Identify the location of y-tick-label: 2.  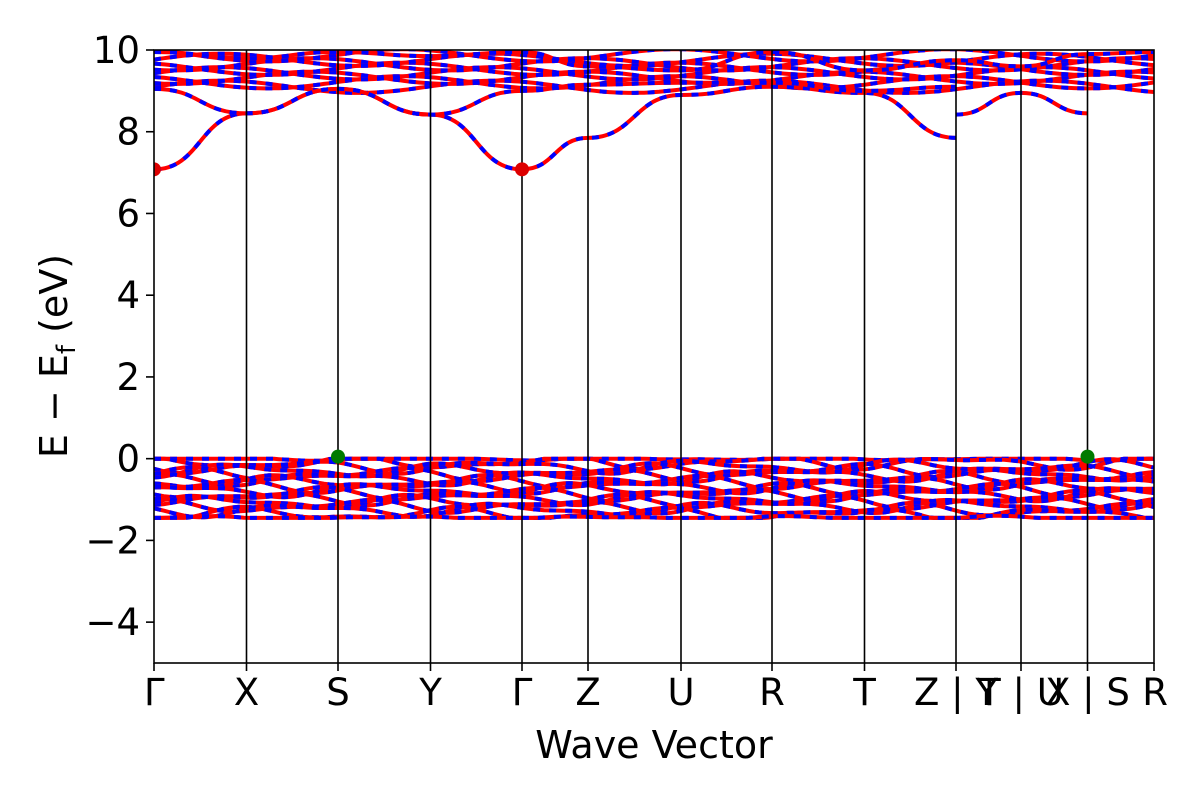
(128, 377).